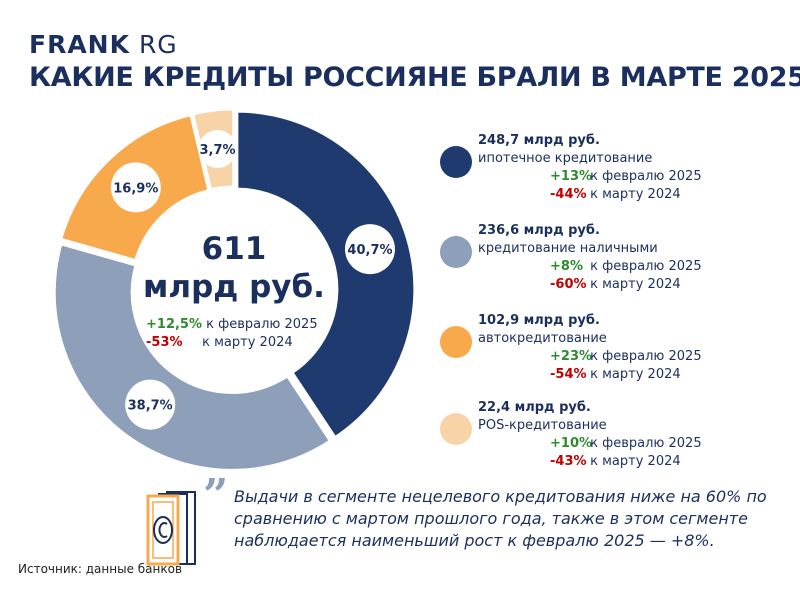  What do you see at coordinates (234, 287) in the screenshot?
I see `total-unit: млрд руб.` at bounding box center [234, 287].